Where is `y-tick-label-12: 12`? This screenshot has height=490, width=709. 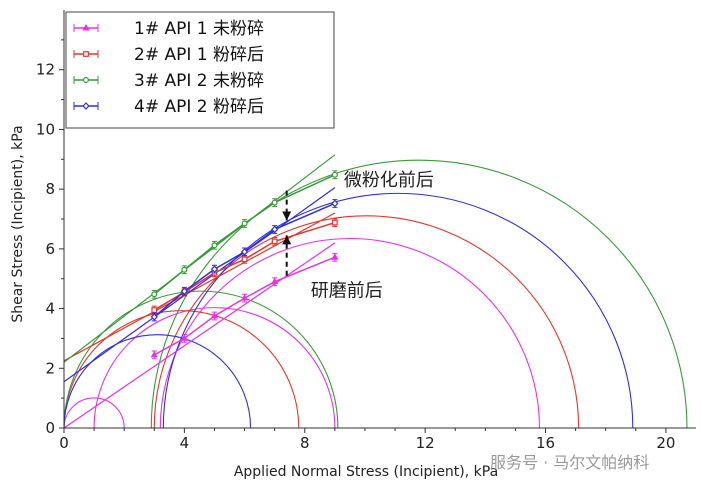 y-tick-label-12: 12 is located at coordinates (45, 70).